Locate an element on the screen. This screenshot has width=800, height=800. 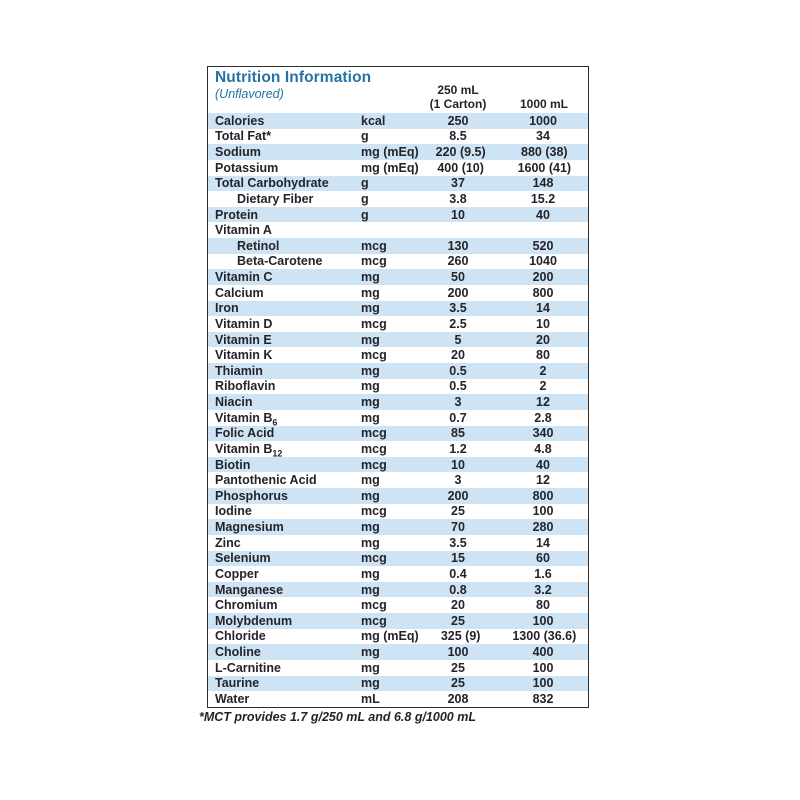
row-value-1000ml: 1600 (41) is located at coordinates (544, 167).